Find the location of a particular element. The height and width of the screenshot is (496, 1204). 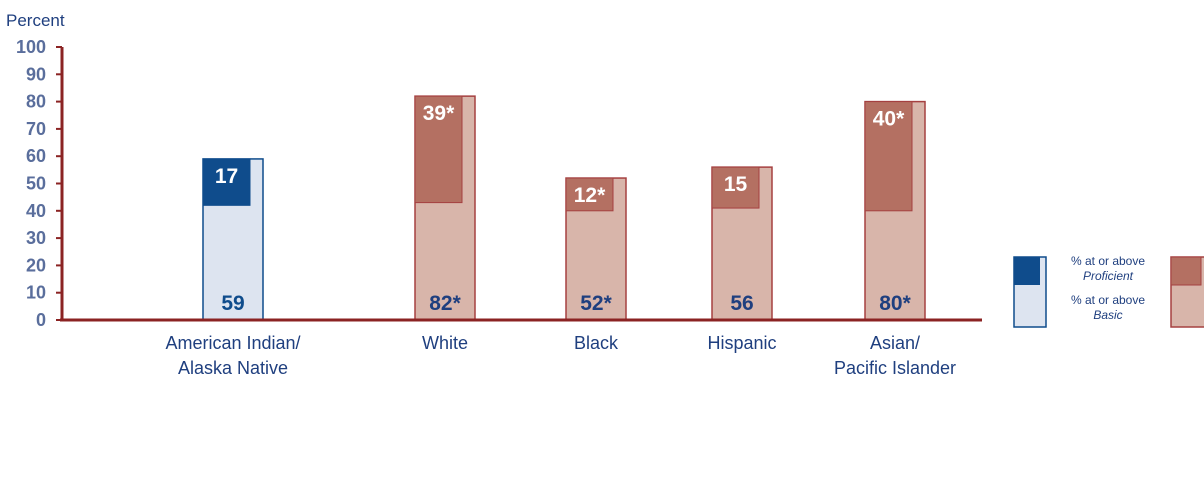

proficient-value-label: 12* is located at coordinates (590, 195).